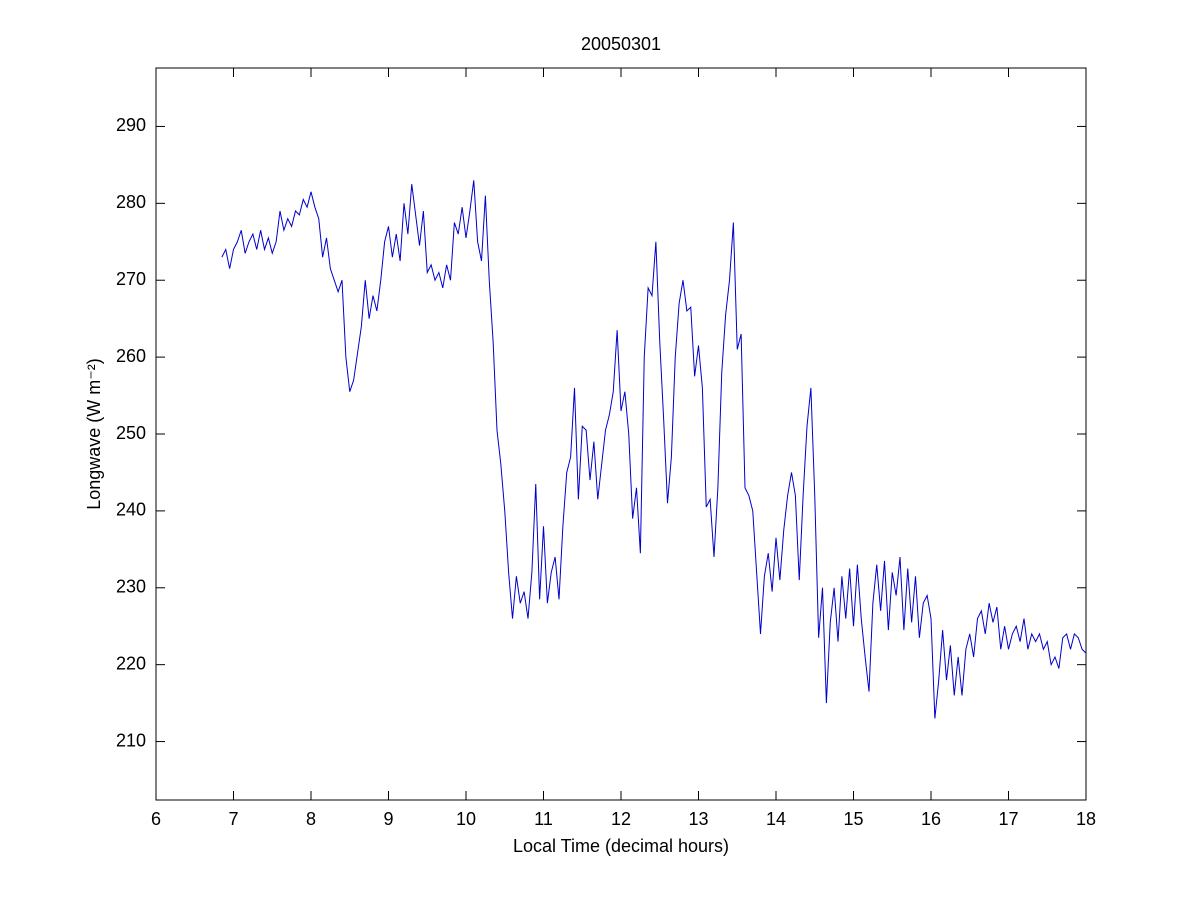 The image size is (1200, 900). Describe the element at coordinates (1086, 819) in the screenshot. I see `x-tick-label: 18` at that location.